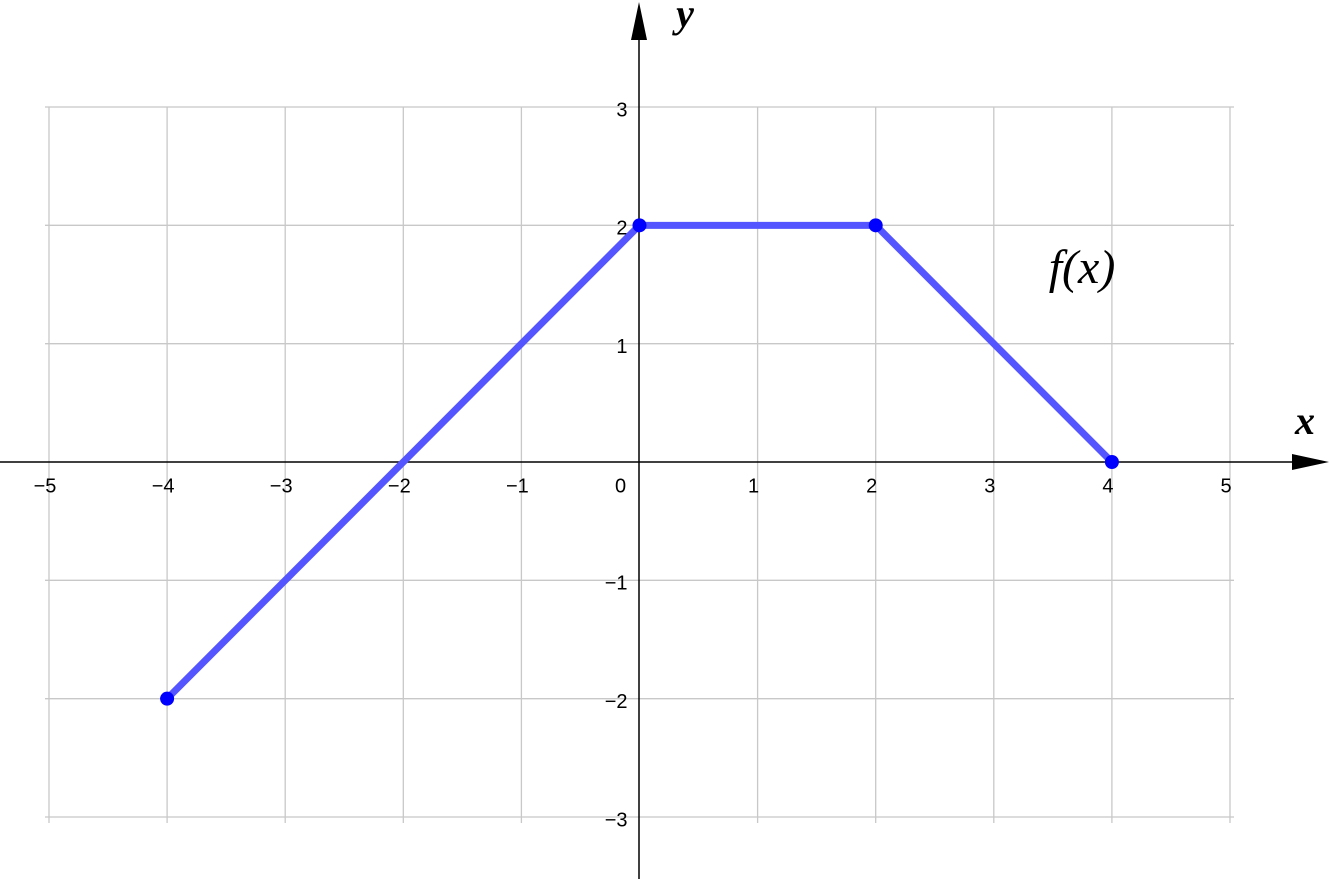  What do you see at coordinates (871, 486) in the screenshot?
I see `x-tick-label: 2` at bounding box center [871, 486].